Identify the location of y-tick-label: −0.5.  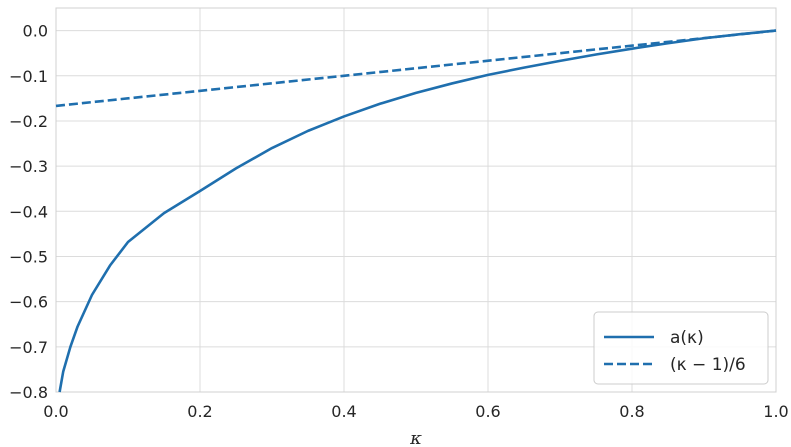
(28, 256).